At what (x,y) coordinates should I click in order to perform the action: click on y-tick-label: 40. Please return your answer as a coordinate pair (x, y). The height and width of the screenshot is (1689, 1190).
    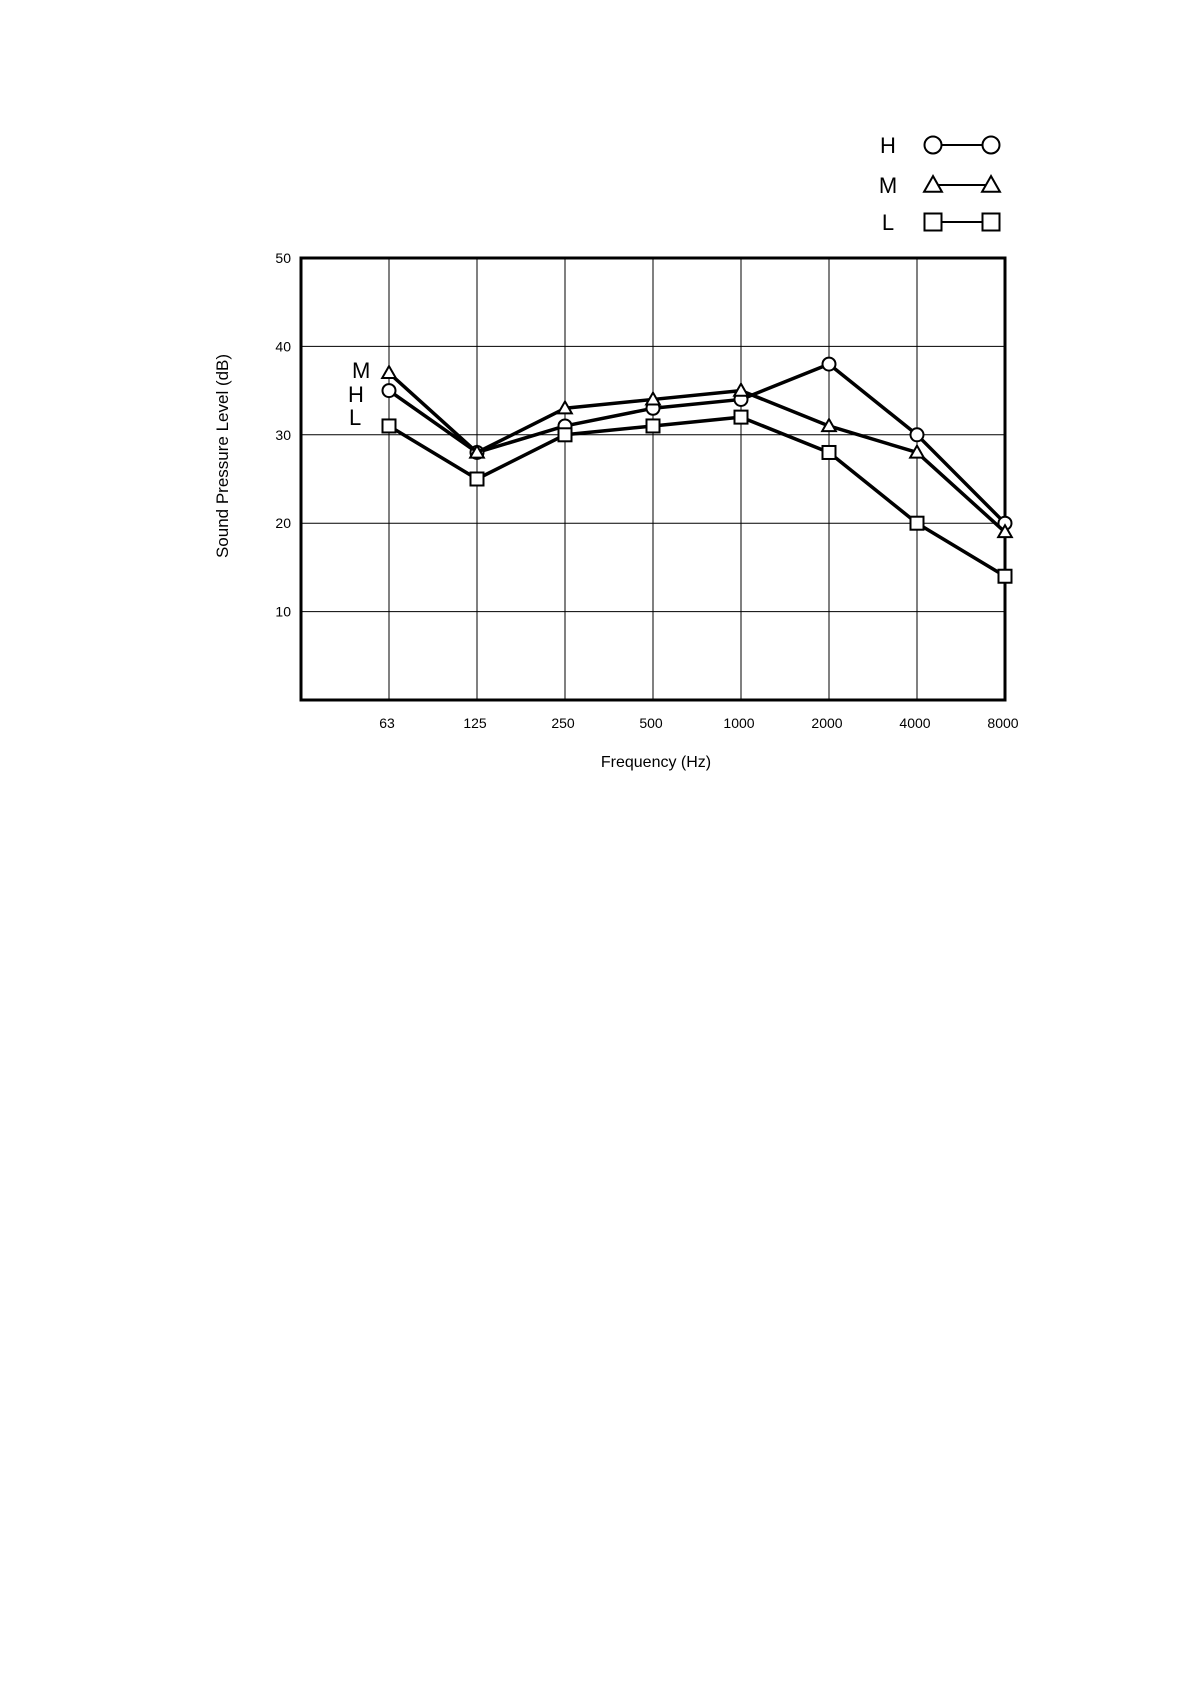
    Looking at the image, I should click on (283, 346).